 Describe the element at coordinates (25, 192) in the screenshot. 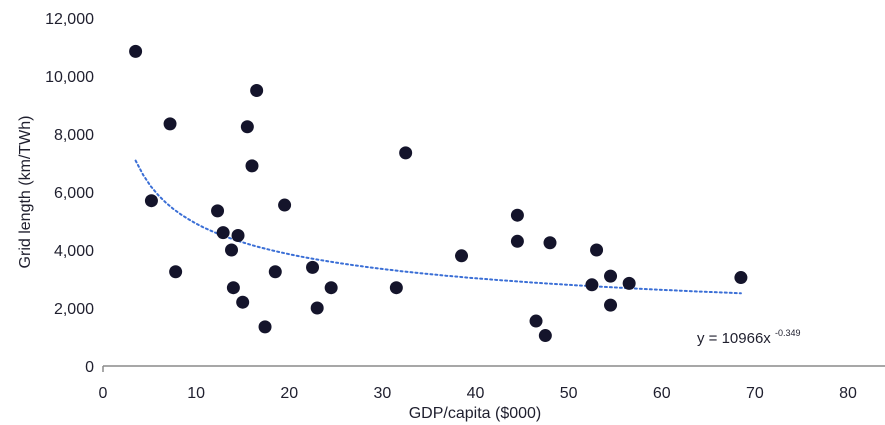

I see `y-axis-title: Grid length (km/TWh)` at that location.